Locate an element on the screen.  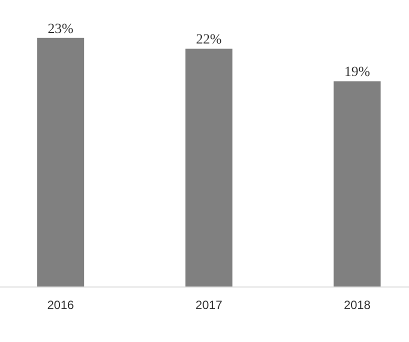
data-label: 23% is located at coordinates (61, 29).